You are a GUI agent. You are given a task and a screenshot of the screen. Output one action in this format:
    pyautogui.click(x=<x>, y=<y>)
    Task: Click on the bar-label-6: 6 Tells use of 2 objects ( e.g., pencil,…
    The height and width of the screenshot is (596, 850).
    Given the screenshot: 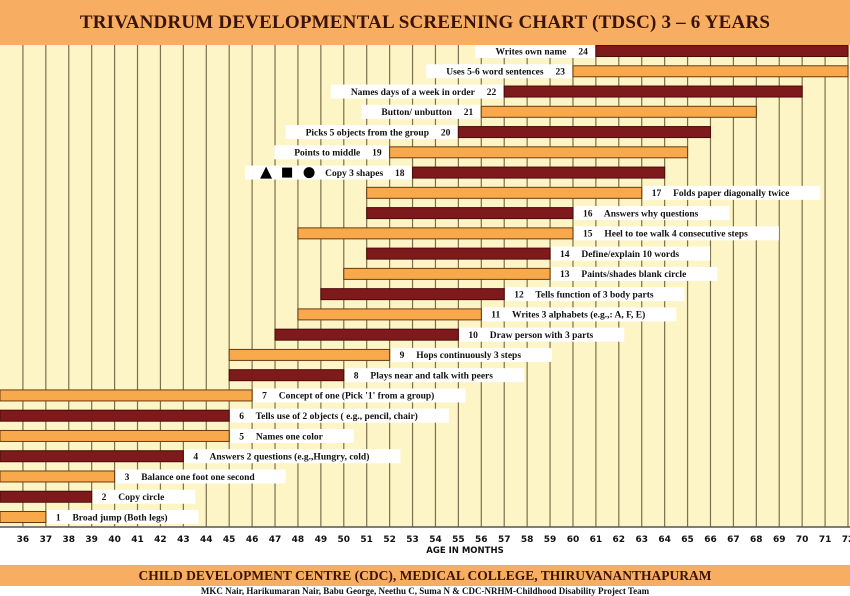 What is the action you would take?
    pyautogui.click(x=339, y=415)
    